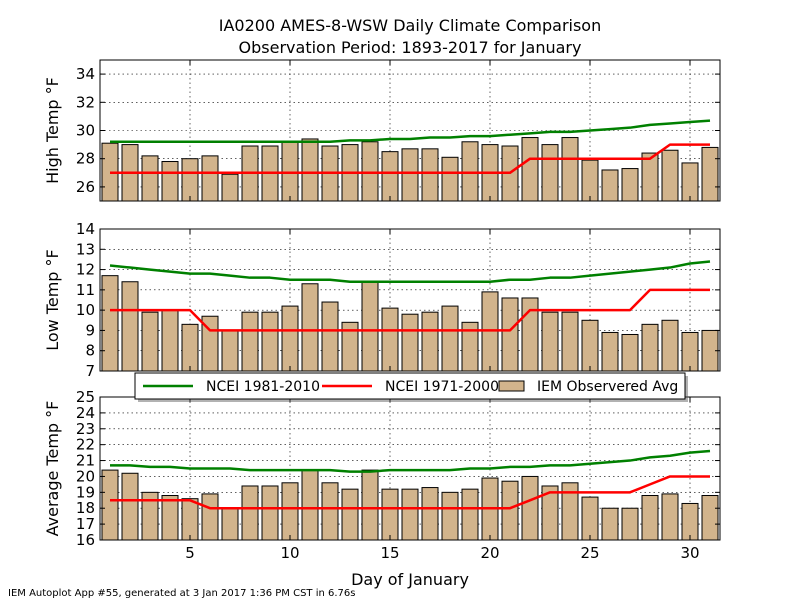 The height and width of the screenshot is (600, 800). Describe the element at coordinates (85, 476) in the screenshot. I see `y-tick-label: 20` at that location.